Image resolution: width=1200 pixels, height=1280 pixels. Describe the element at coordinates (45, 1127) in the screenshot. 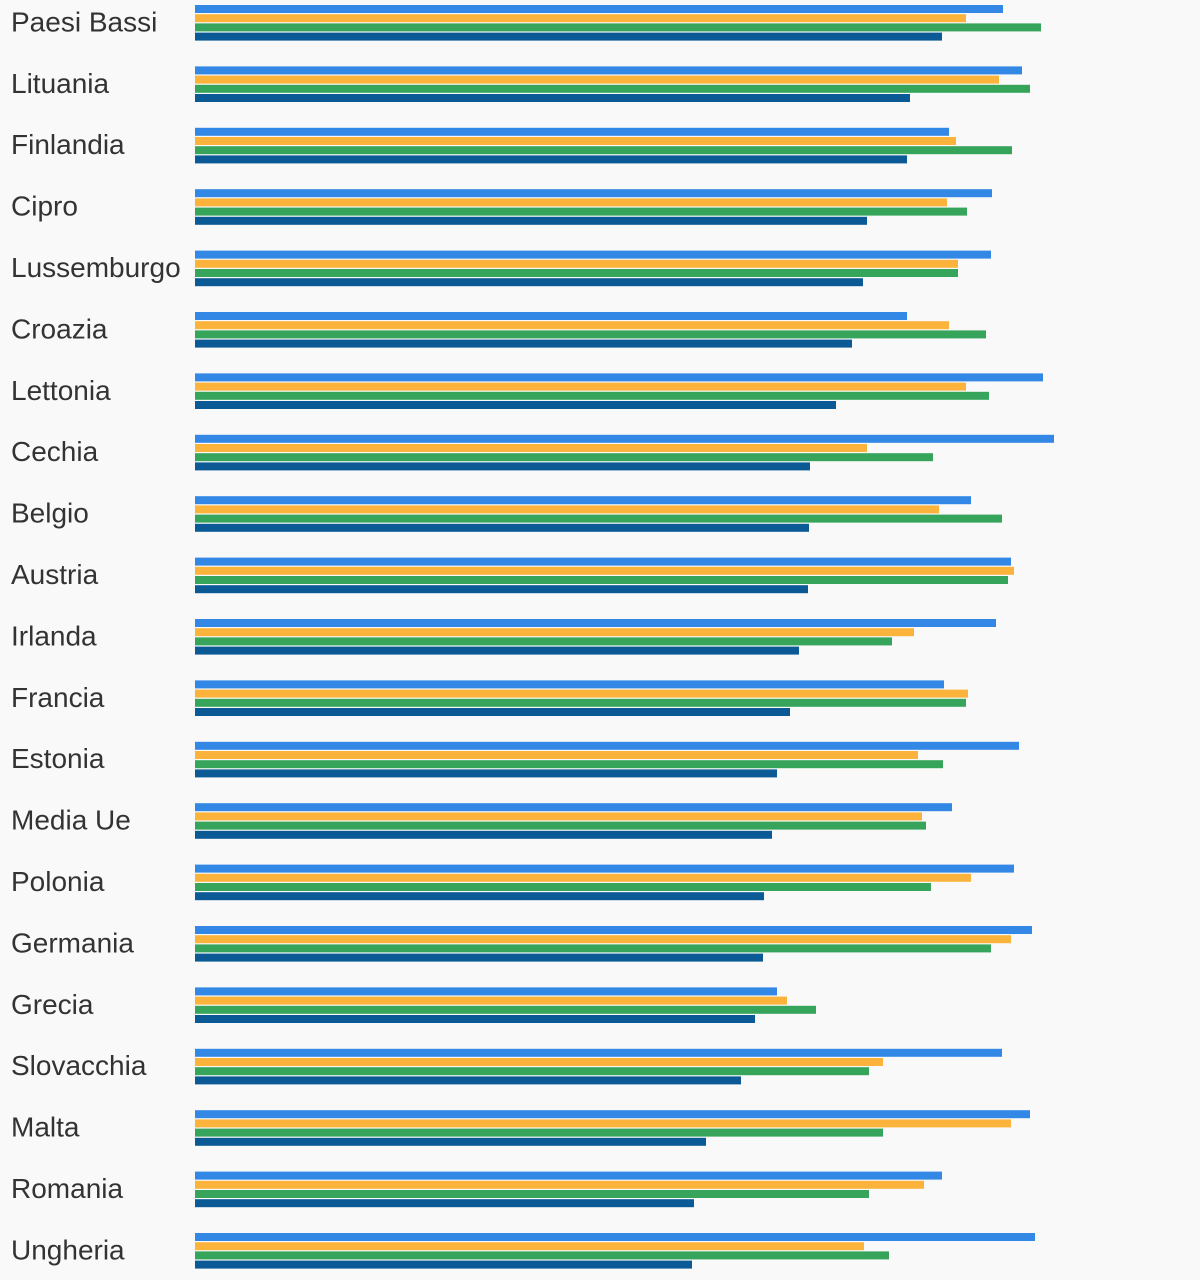

I see `category-label: Malta` at that location.